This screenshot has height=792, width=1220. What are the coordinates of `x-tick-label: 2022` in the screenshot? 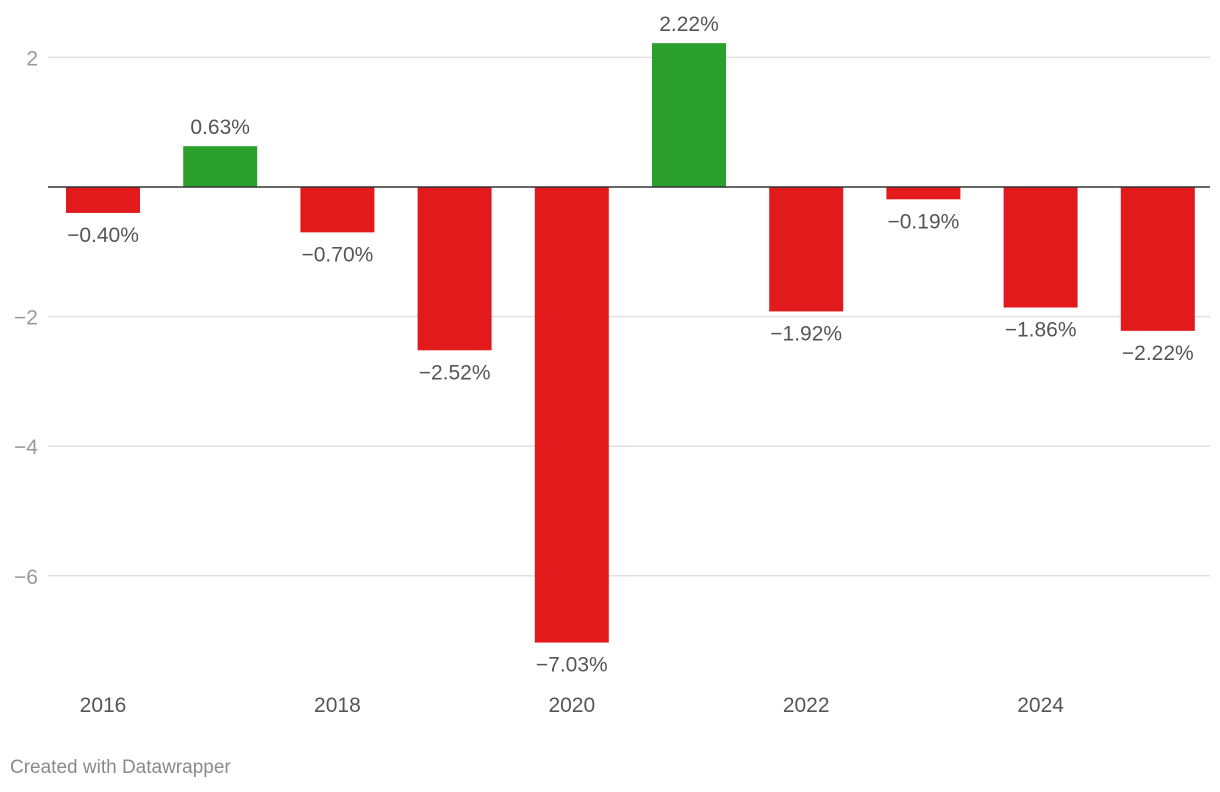 It's located at (806, 705).